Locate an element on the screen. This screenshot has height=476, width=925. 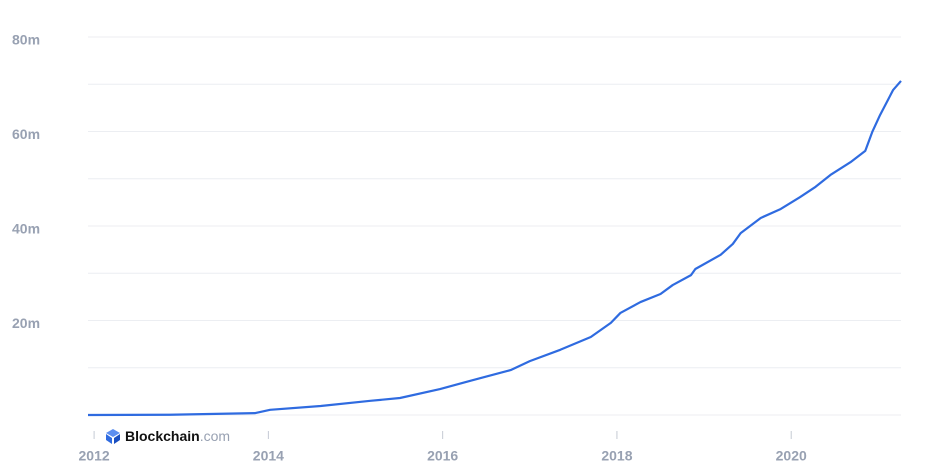
x-tick-label: 2012 is located at coordinates (94, 456).